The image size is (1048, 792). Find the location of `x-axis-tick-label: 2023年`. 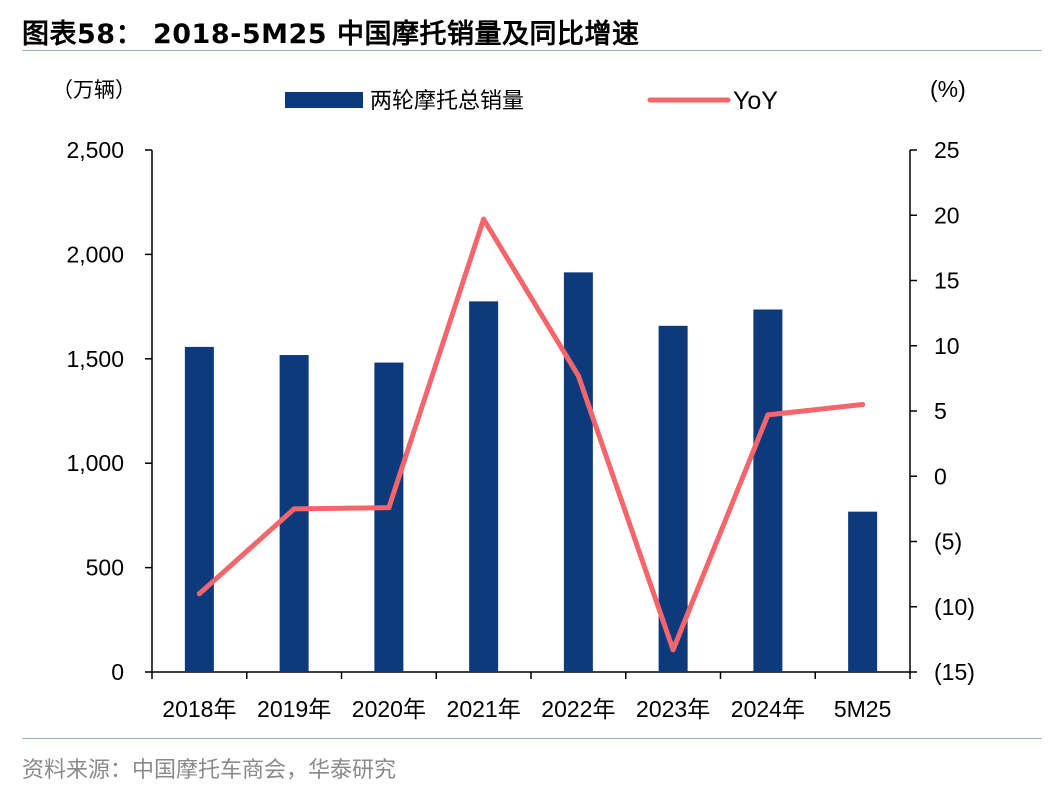

x-axis-tick-label: 2023年 is located at coordinates (673, 709).